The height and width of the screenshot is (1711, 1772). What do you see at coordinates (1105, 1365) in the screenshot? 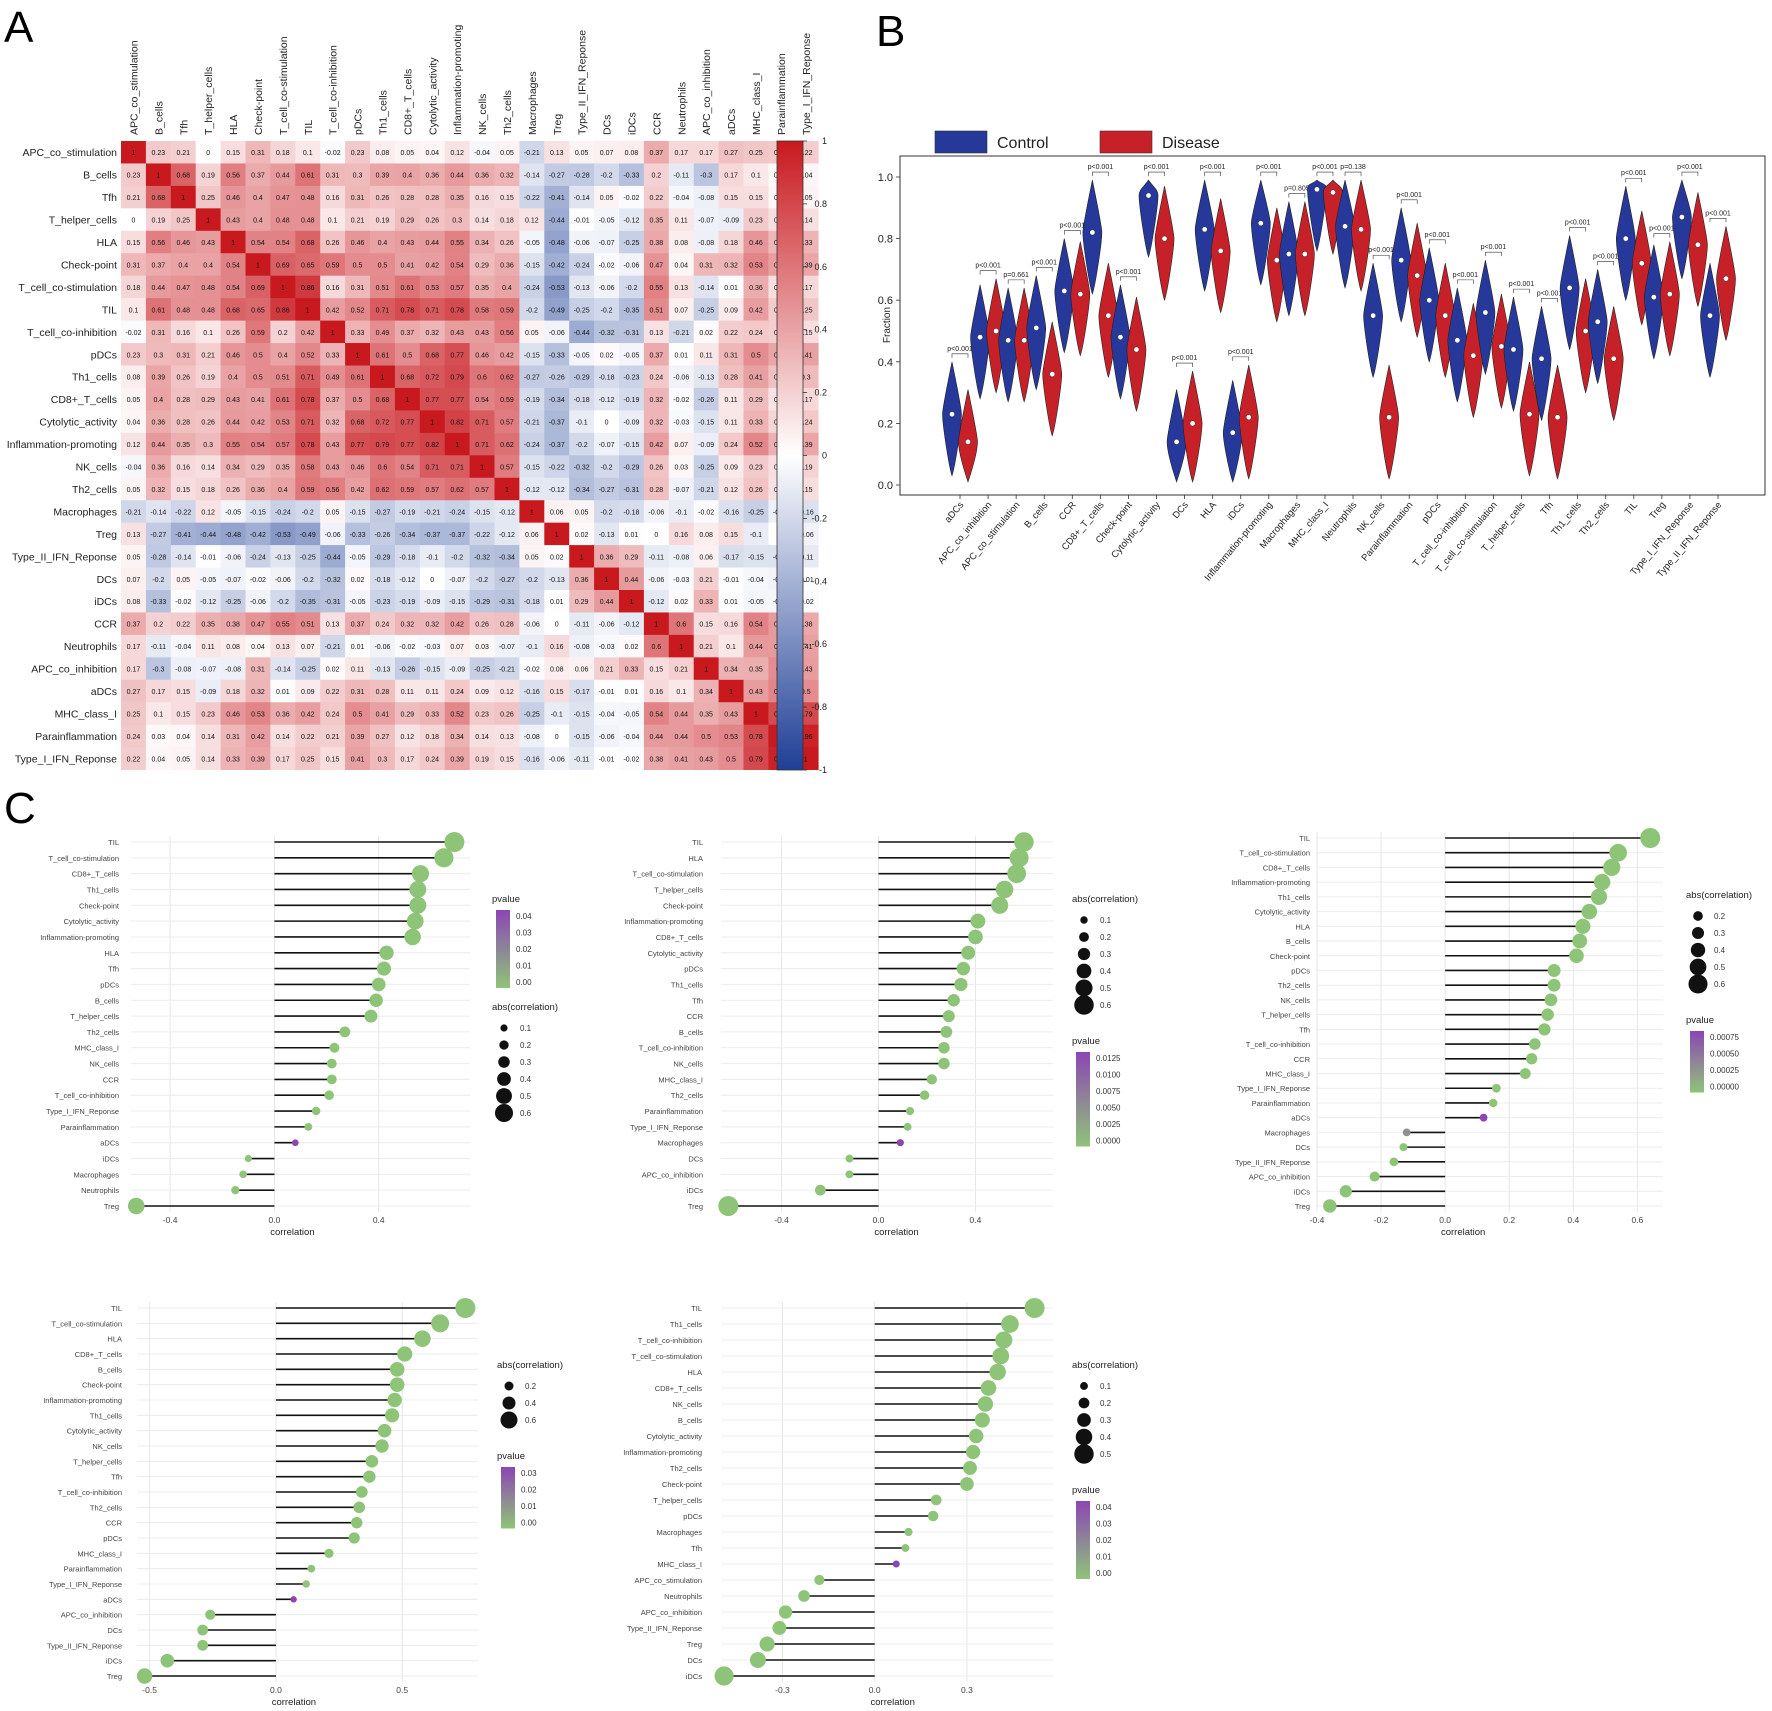
I see `size-legend-title: abs(correlation)` at bounding box center [1105, 1365].